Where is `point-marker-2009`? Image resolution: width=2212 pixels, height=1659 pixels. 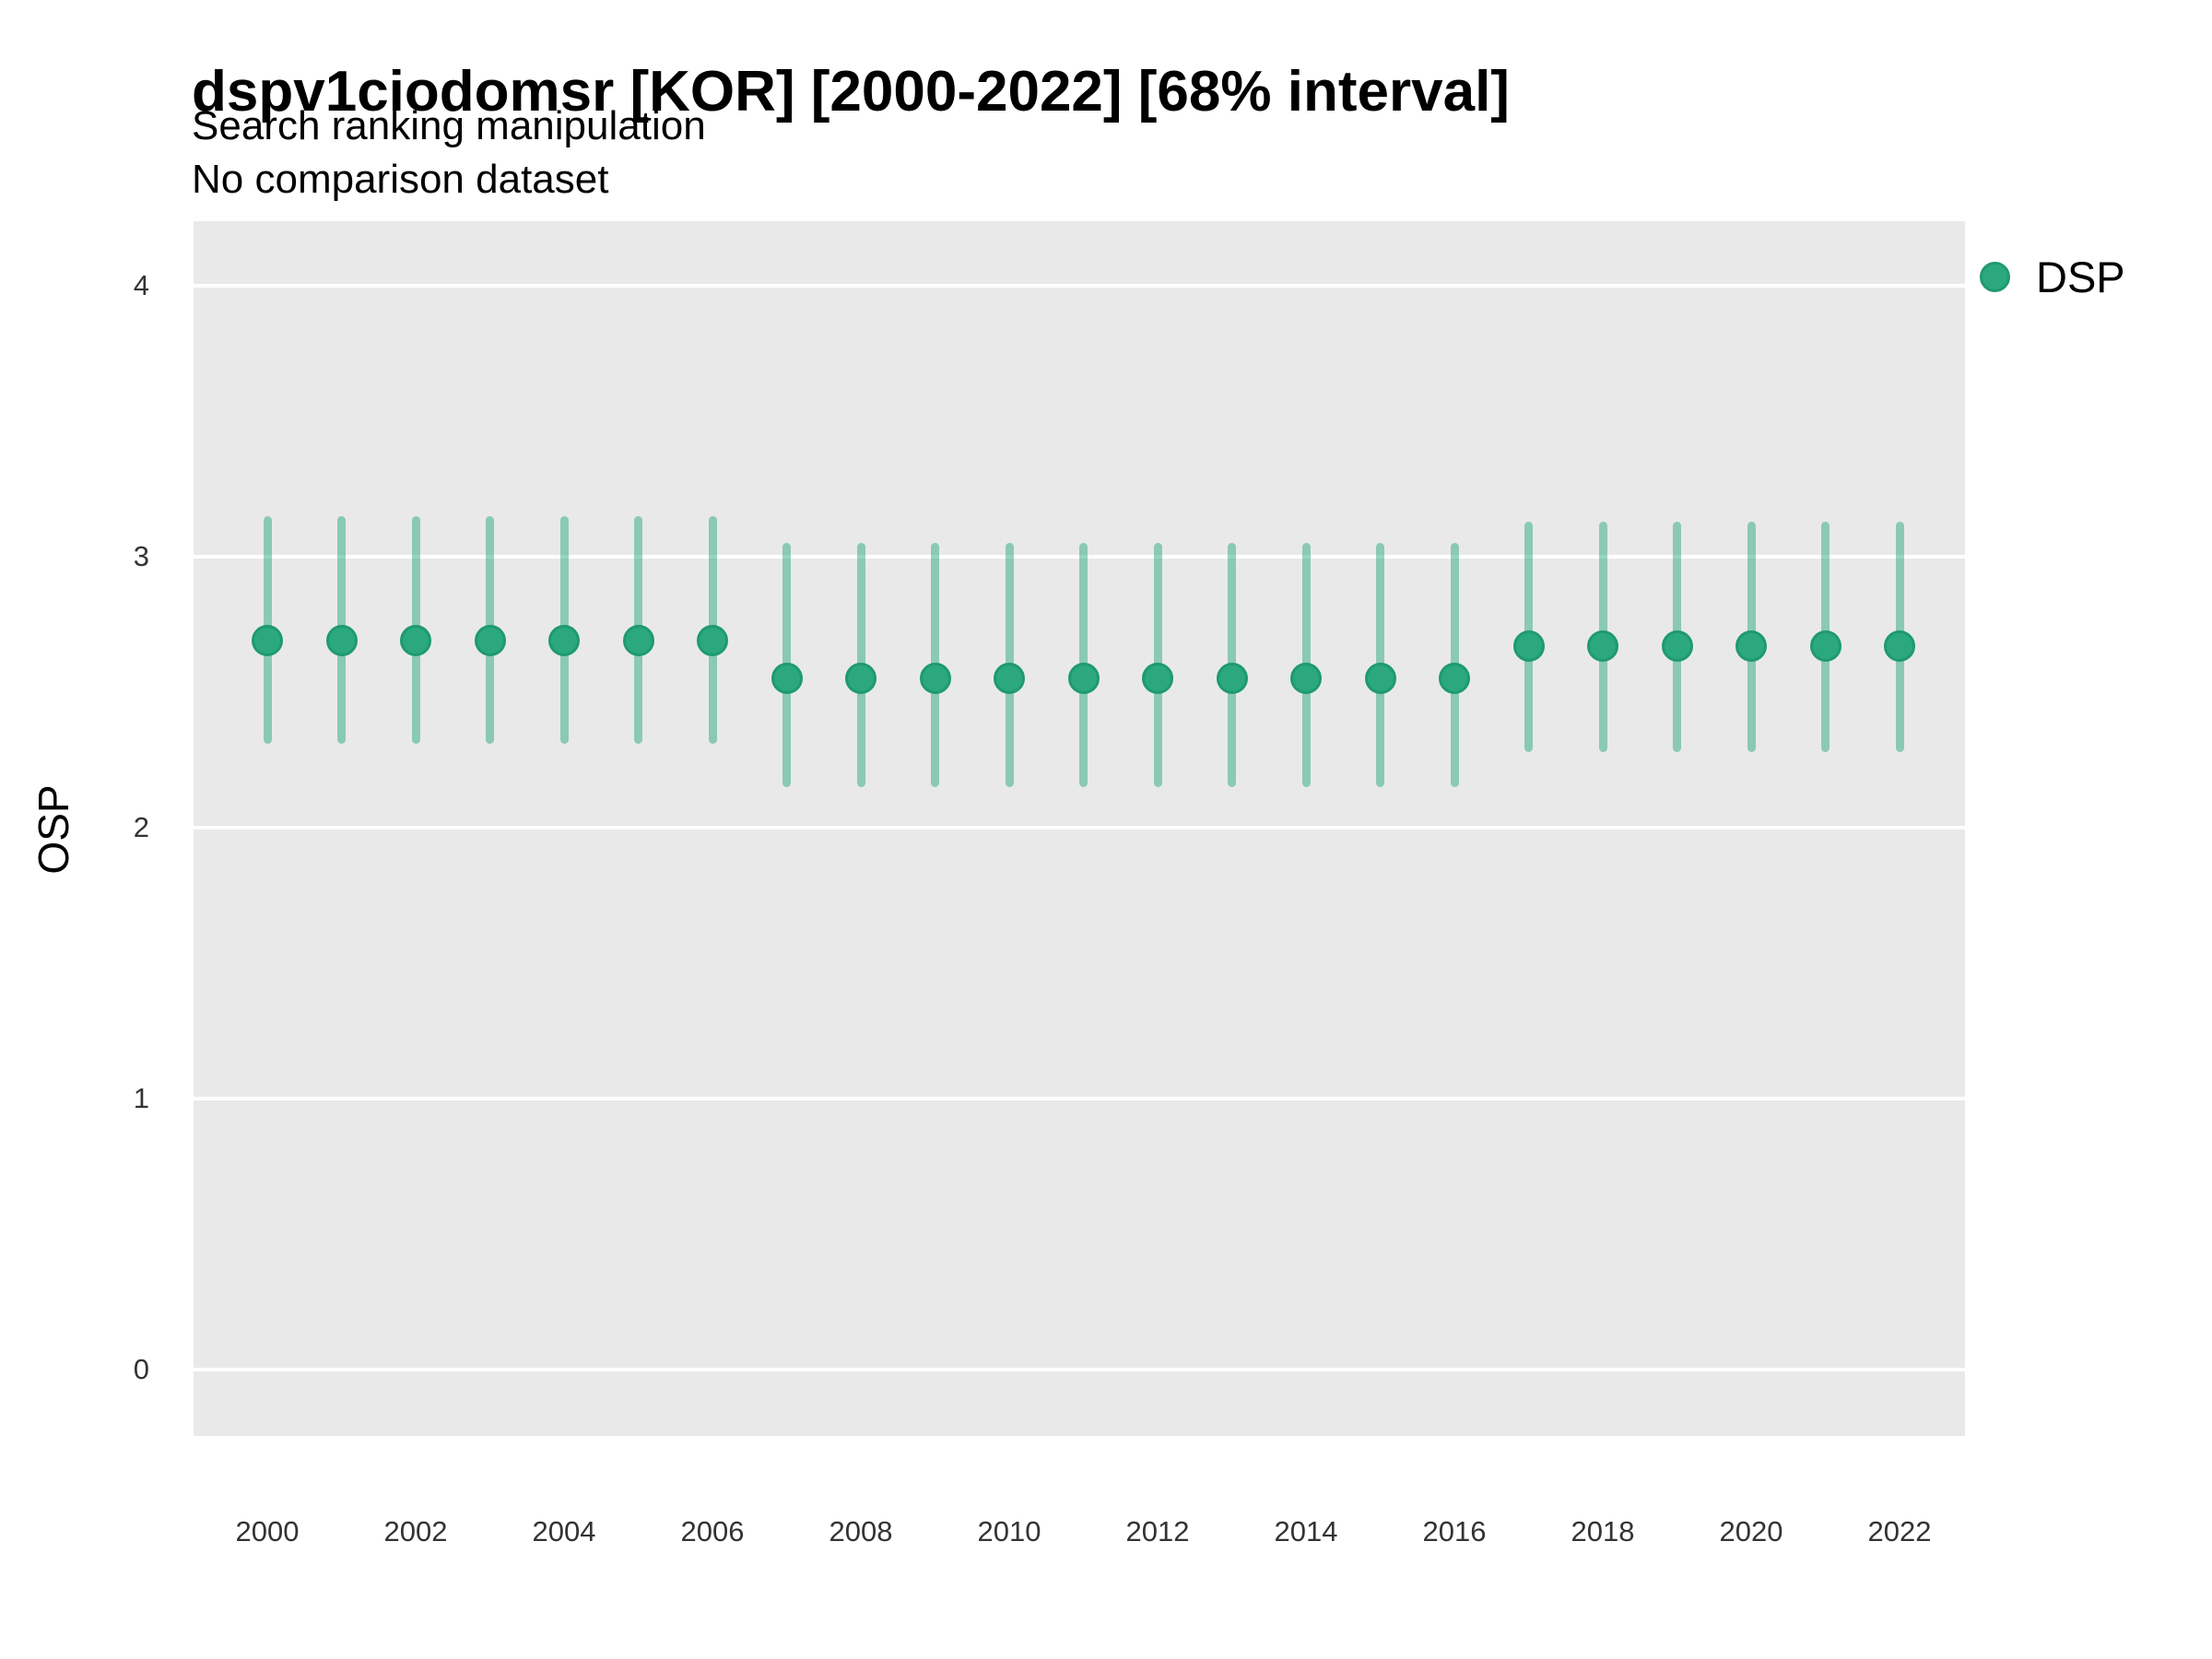 point-marker-2009 is located at coordinates (935, 679).